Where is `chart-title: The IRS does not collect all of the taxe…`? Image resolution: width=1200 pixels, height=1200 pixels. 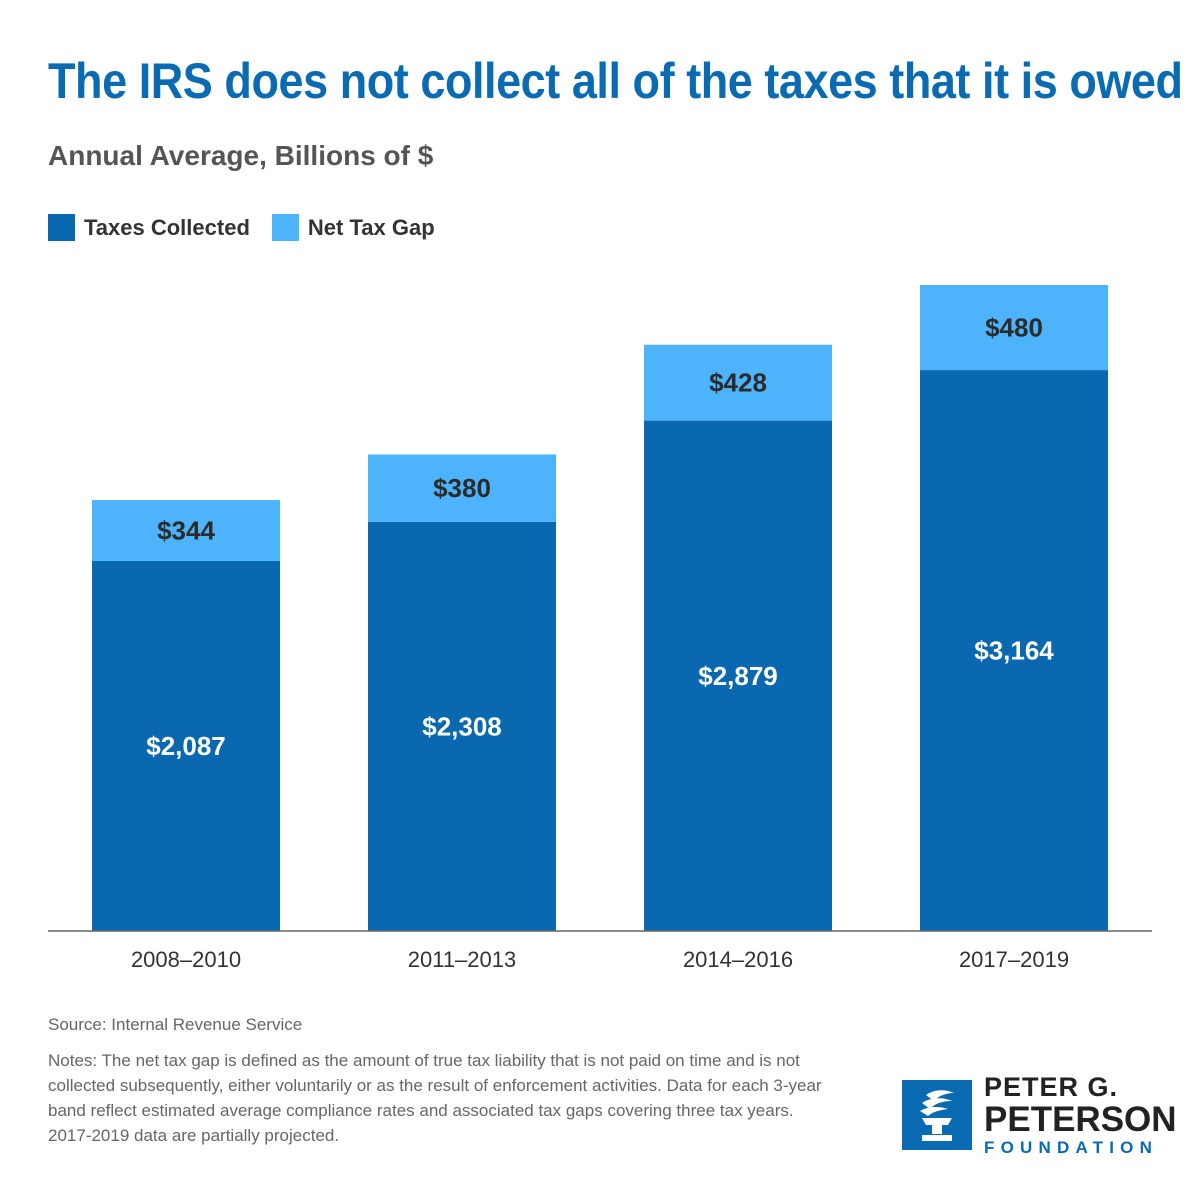 chart-title: The IRS does not collect all of the taxe… is located at coordinates (615, 81).